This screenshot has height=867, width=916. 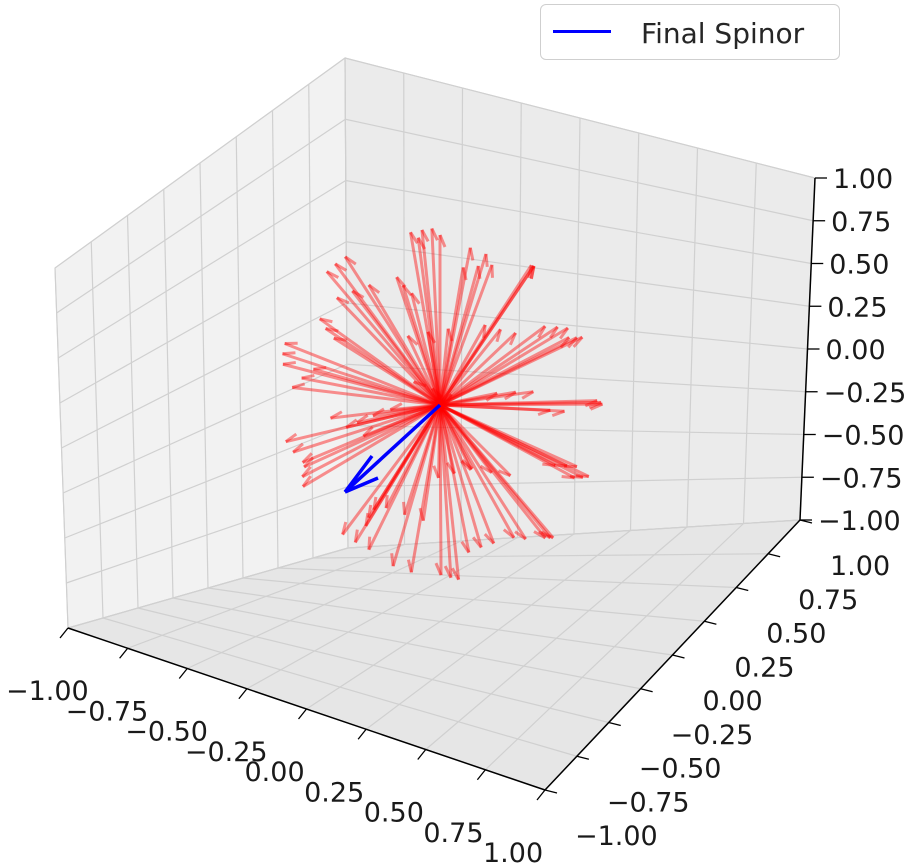 What do you see at coordinates (861, 222) in the screenshot?
I see `z-tick-label: 0.75` at bounding box center [861, 222].